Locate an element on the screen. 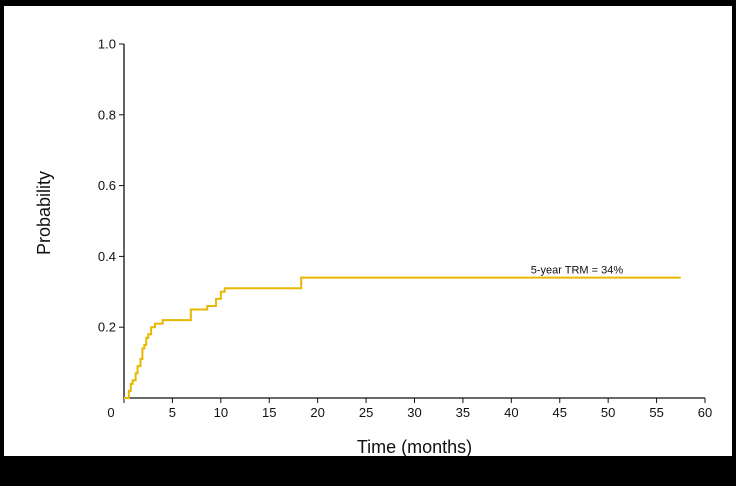 The width and height of the screenshot is (736, 486). y-tick-label: 0.4 is located at coordinates (107, 256).